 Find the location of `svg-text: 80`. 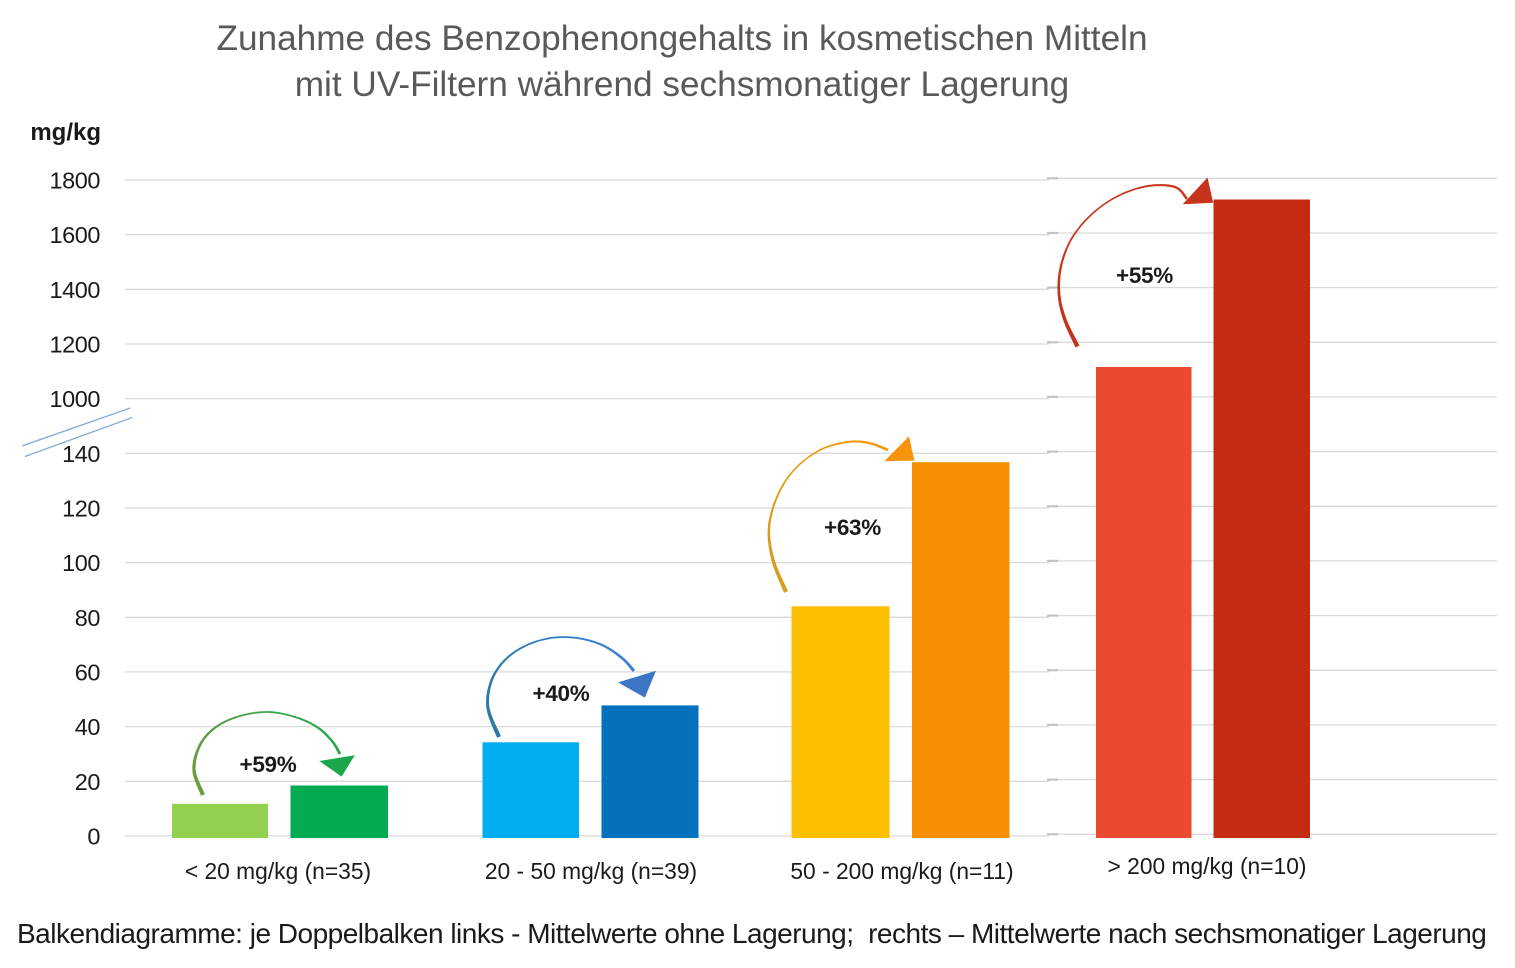

svg-text: 80 is located at coordinates (88, 618).